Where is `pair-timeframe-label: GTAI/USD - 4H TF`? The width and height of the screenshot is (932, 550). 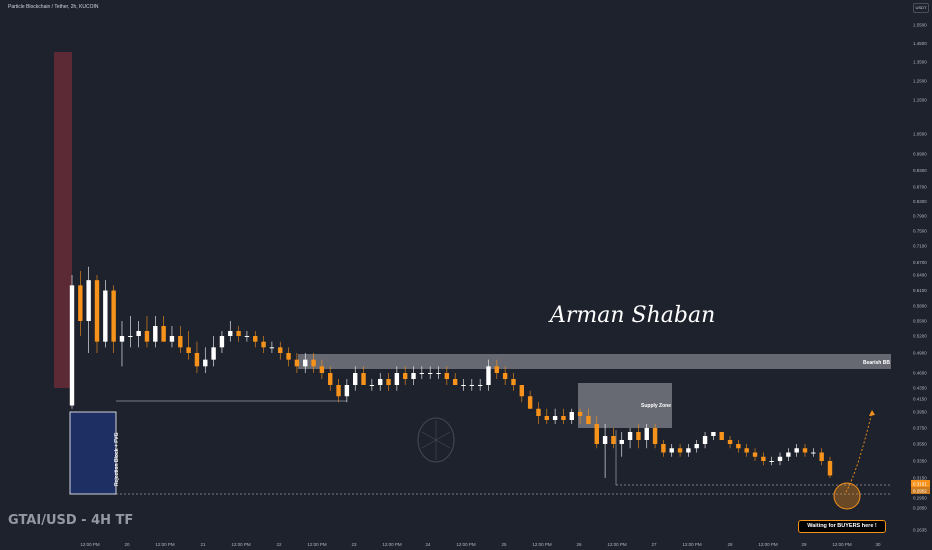 pair-timeframe-label: GTAI/USD - 4H TF is located at coordinates (71, 520).